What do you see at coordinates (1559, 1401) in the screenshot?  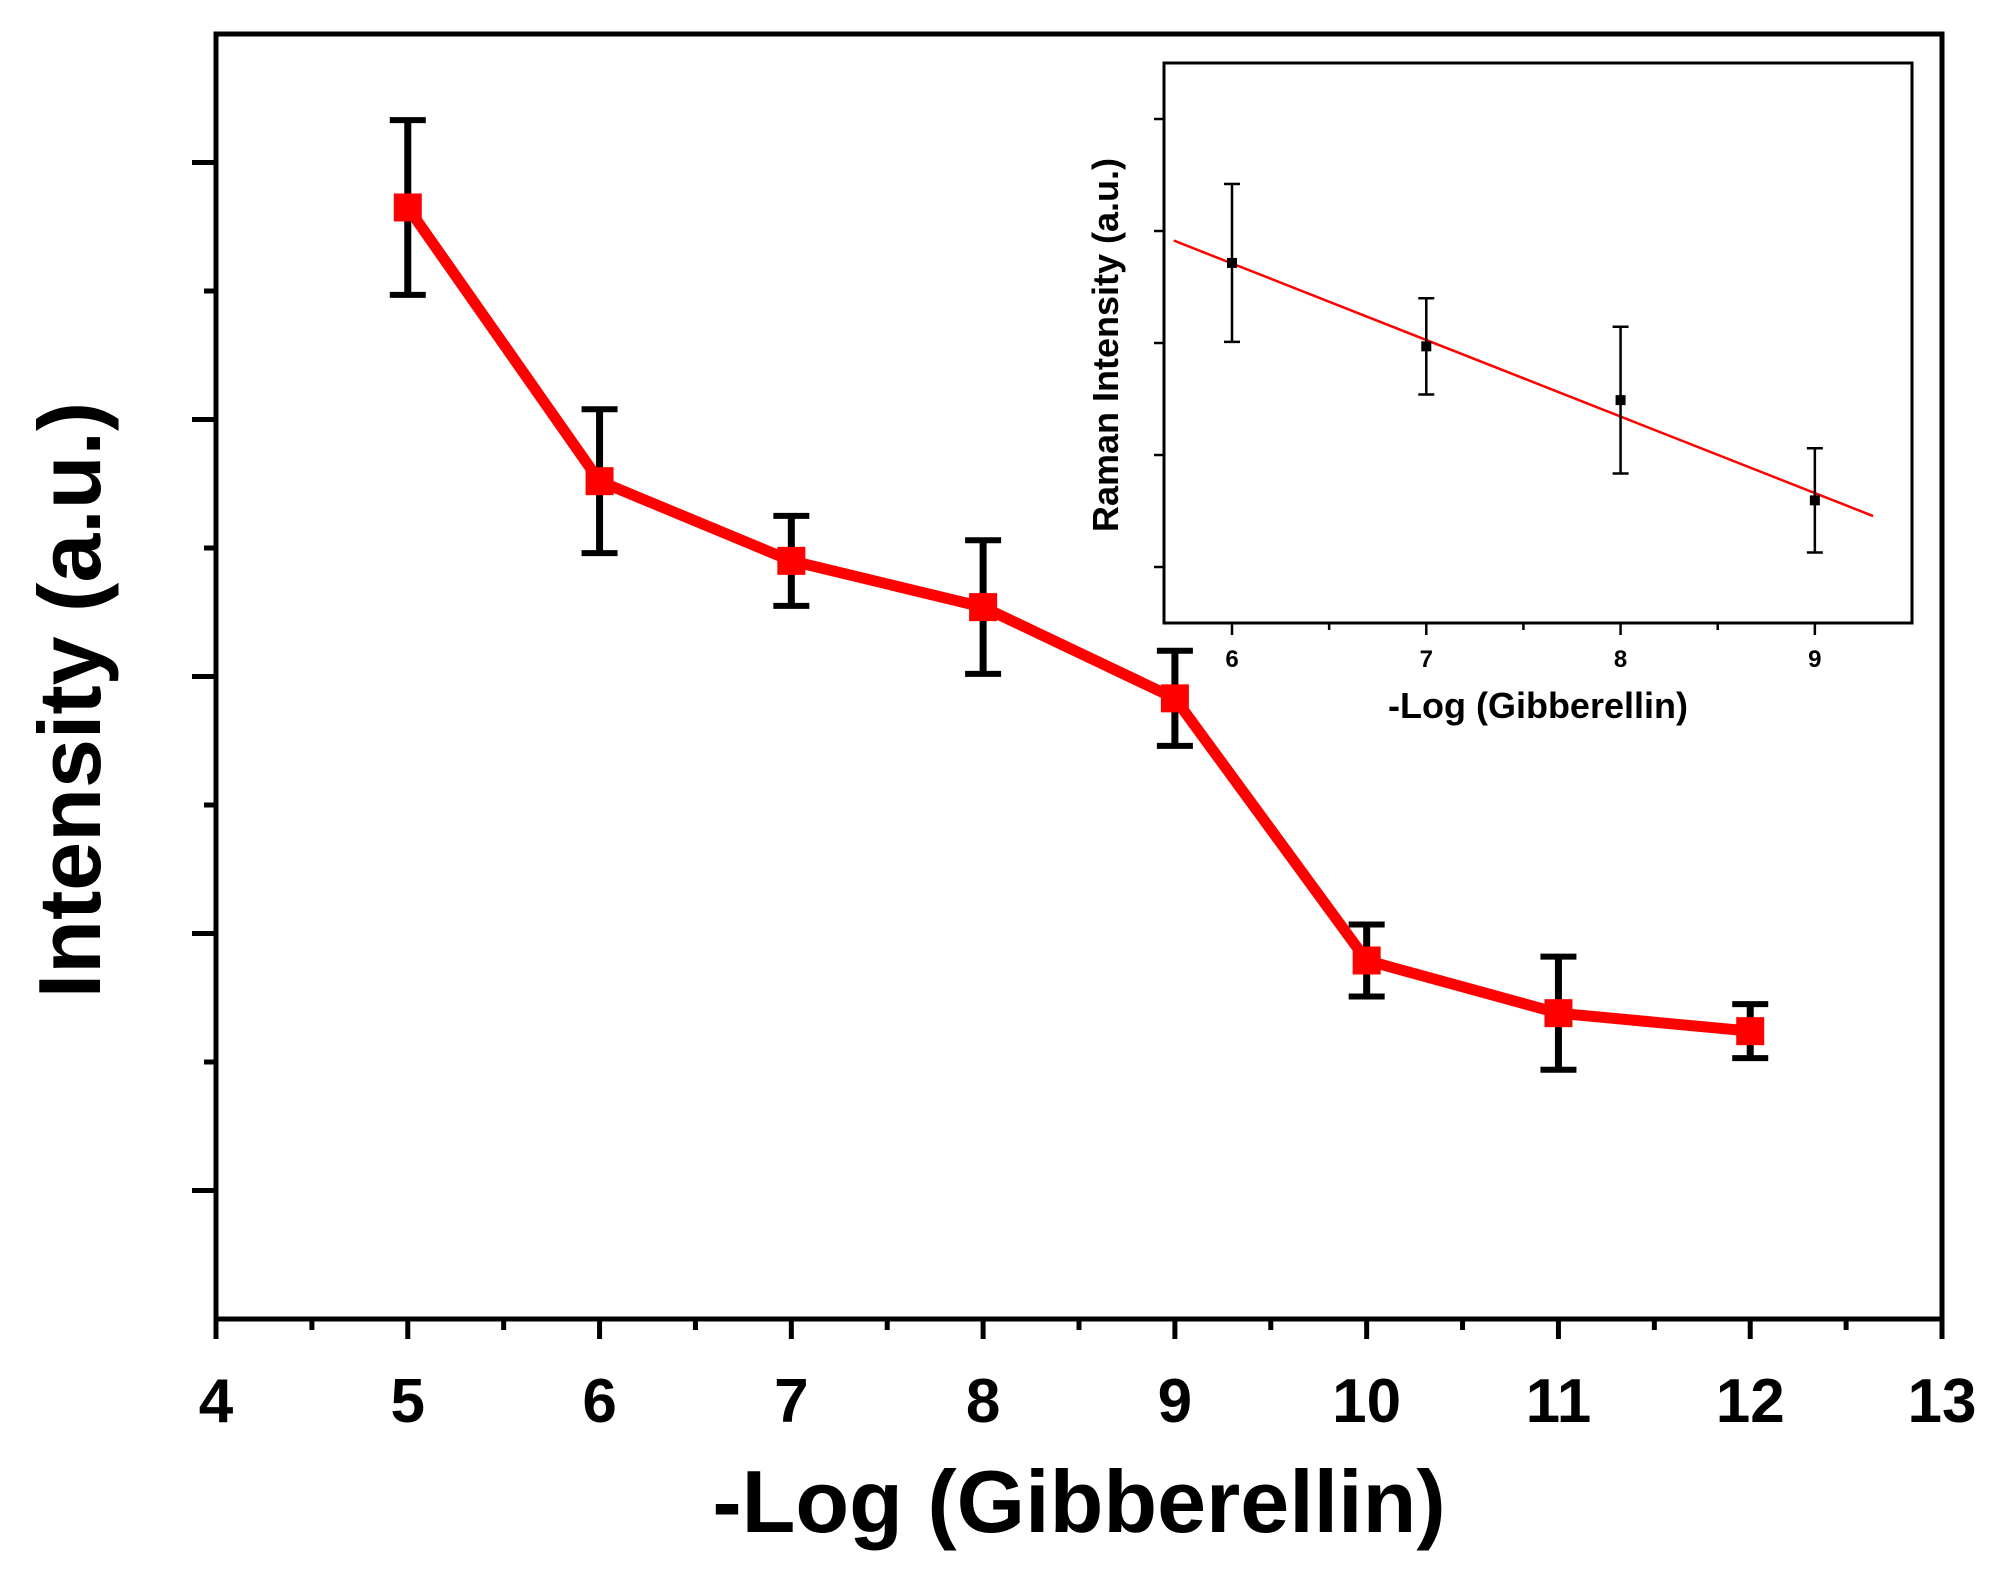 I see `main-x-tick-label: 11` at bounding box center [1559, 1401].